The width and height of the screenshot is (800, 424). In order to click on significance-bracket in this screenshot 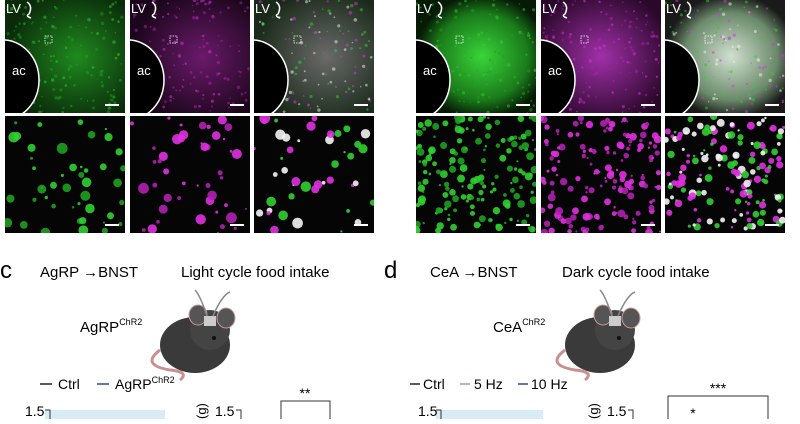, I will do `click(305, 409)`.